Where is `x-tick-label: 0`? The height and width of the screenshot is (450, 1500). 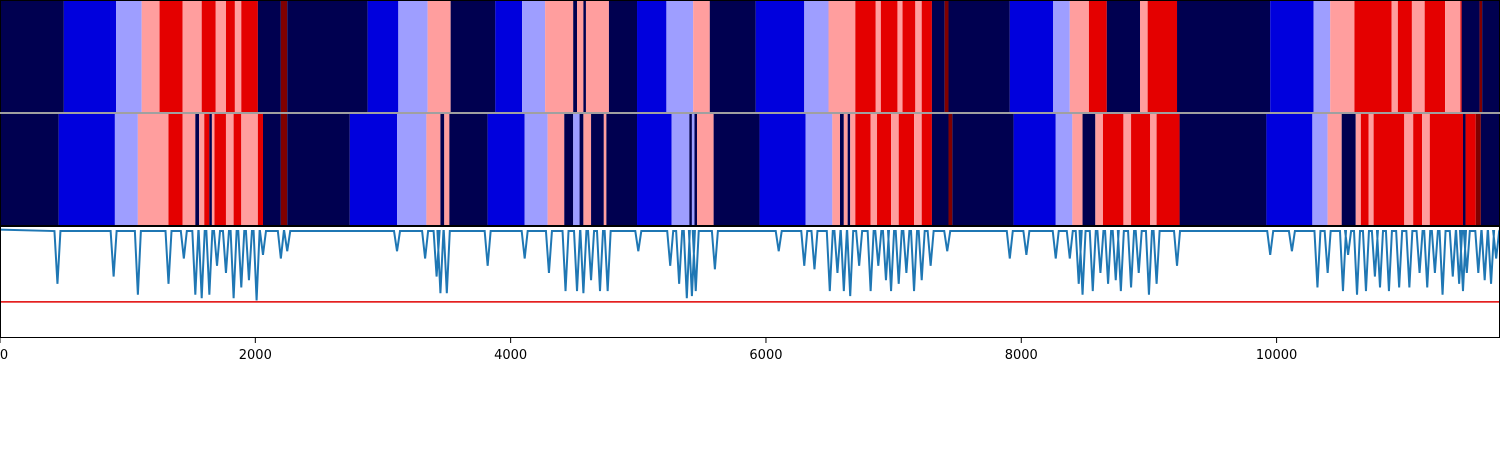
x-tick-label: 0 is located at coordinates (4, 355).